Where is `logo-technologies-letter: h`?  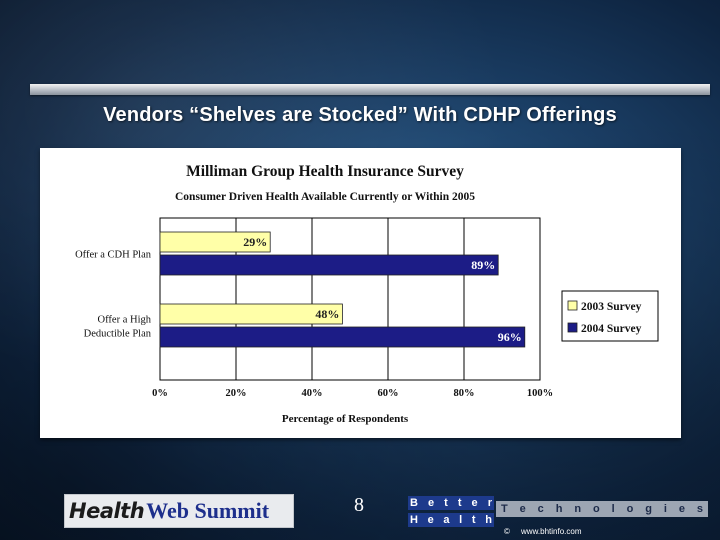 logo-technologies-letter: h is located at coordinates (559, 509).